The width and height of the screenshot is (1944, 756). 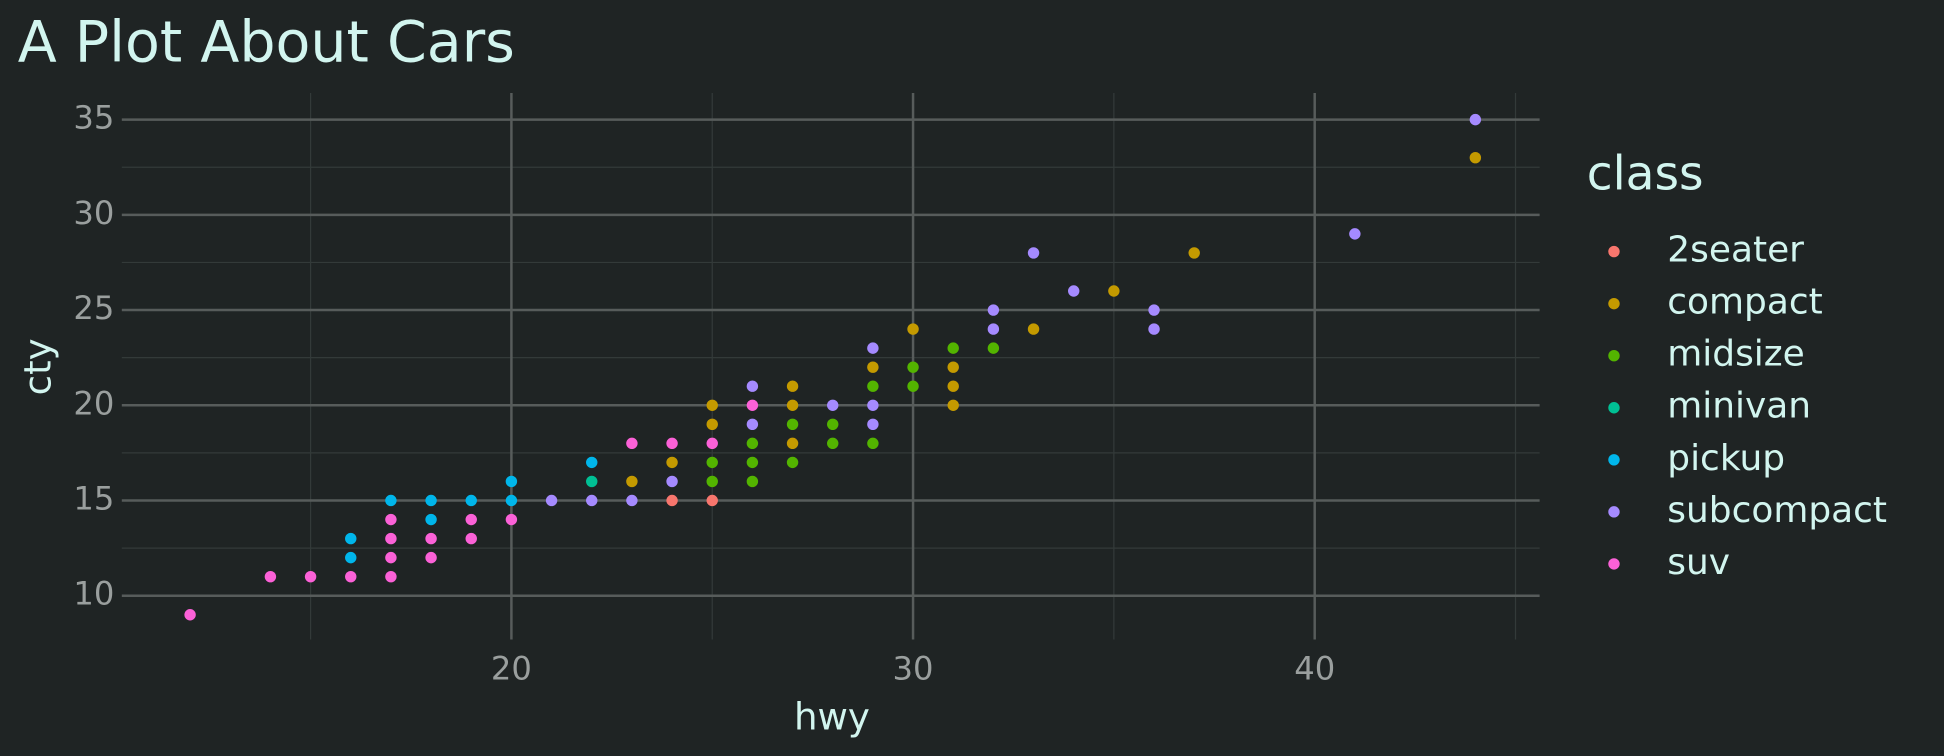 What do you see at coordinates (1777, 510) in the screenshot?
I see `legend-label: subcompact` at bounding box center [1777, 510].